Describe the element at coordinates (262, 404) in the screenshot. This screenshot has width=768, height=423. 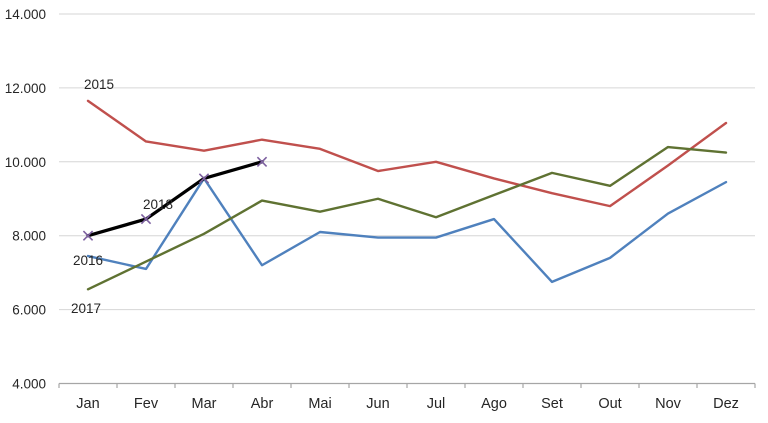
I see `x-axis-label: Abr` at that location.